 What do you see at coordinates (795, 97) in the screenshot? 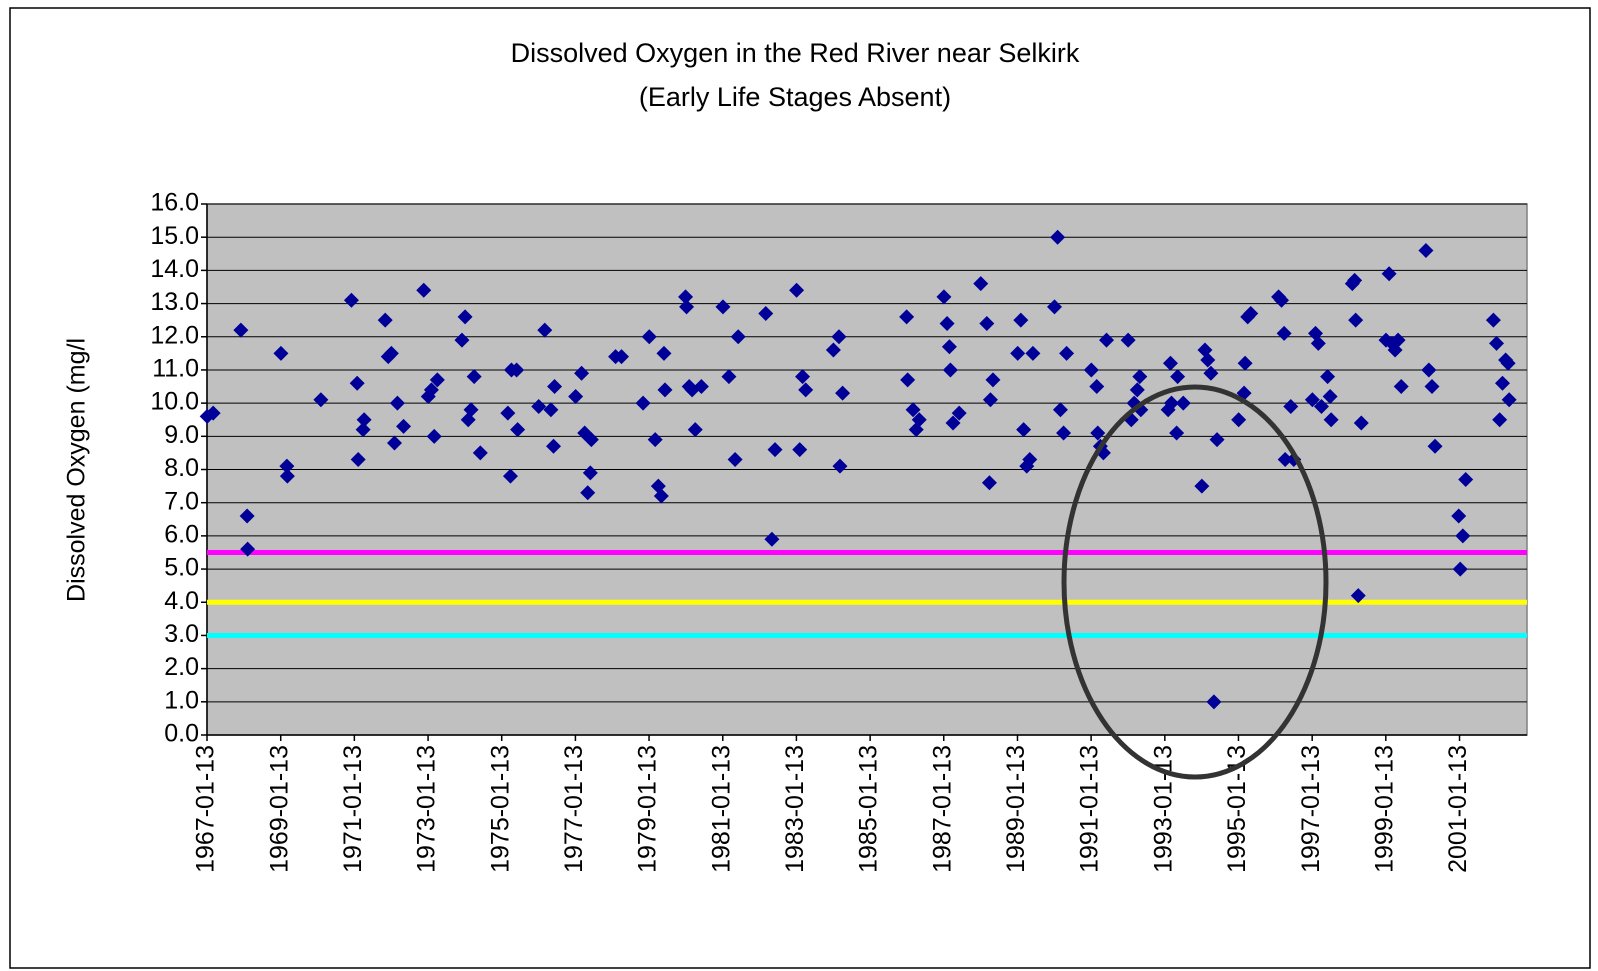
I see `chart-subtitle: (Early Life Stages Absent)` at bounding box center [795, 97].